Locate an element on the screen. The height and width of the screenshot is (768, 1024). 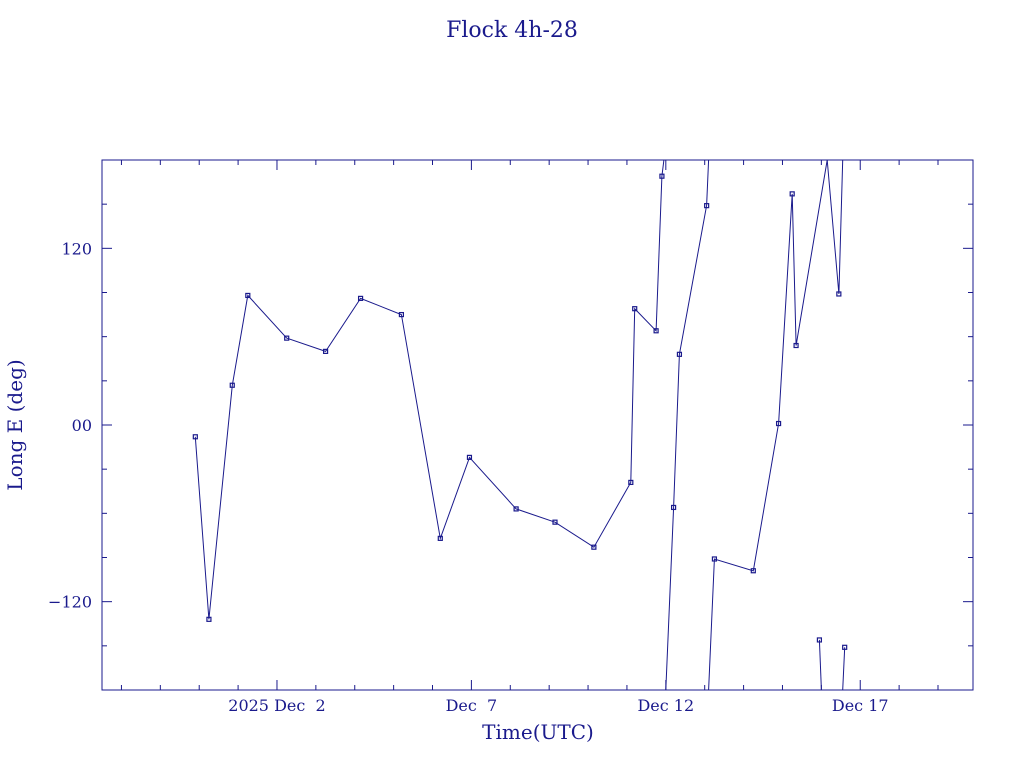
y-tick-label: 00 is located at coordinates (82, 425).